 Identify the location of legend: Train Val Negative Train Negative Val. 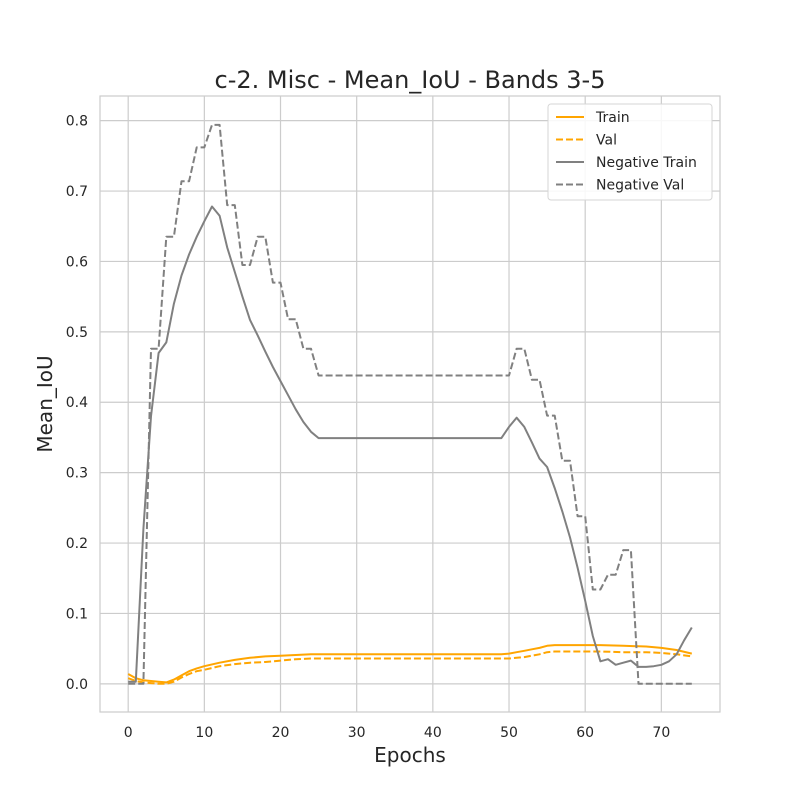
(630, 152).